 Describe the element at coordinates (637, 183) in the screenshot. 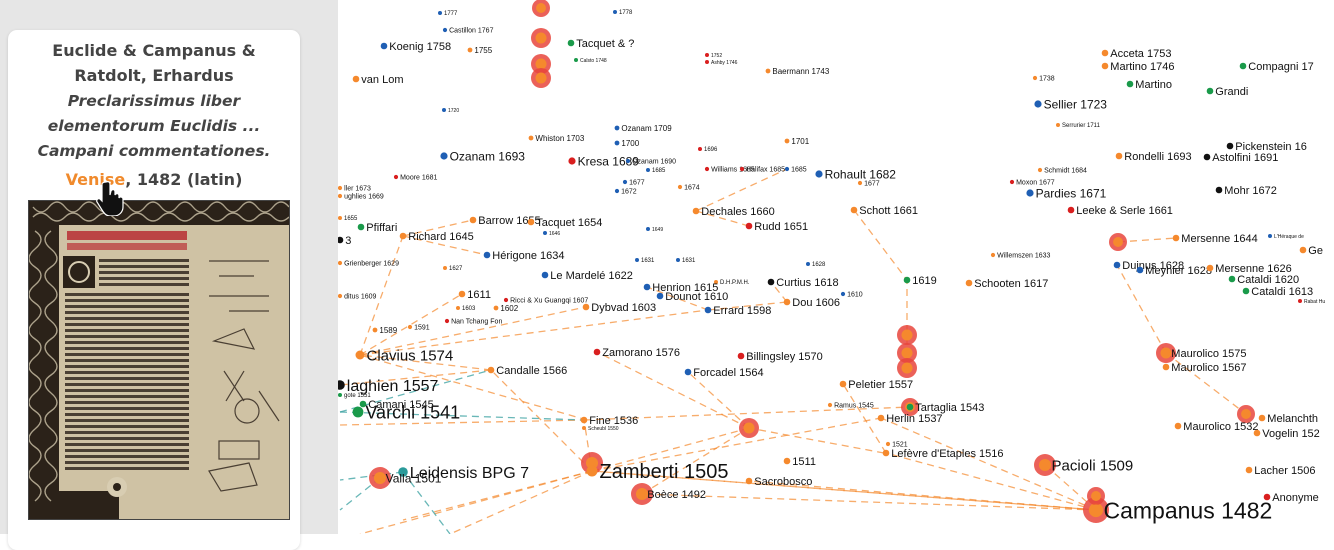

I see `node-label: 1677` at that location.